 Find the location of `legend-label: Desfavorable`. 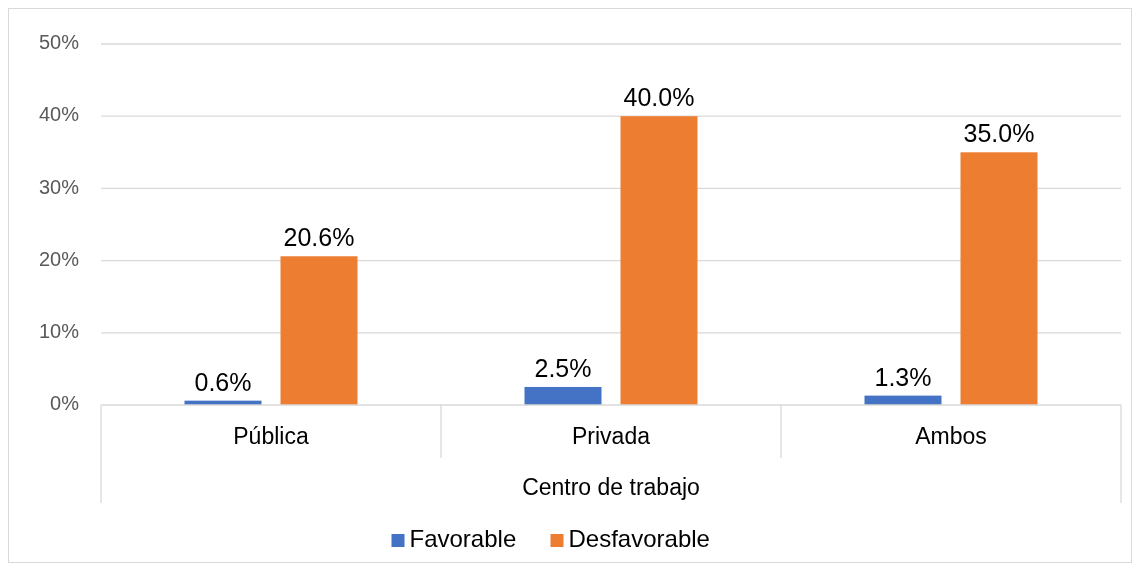

legend-label: Desfavorable is located at coordinates (639, 539).